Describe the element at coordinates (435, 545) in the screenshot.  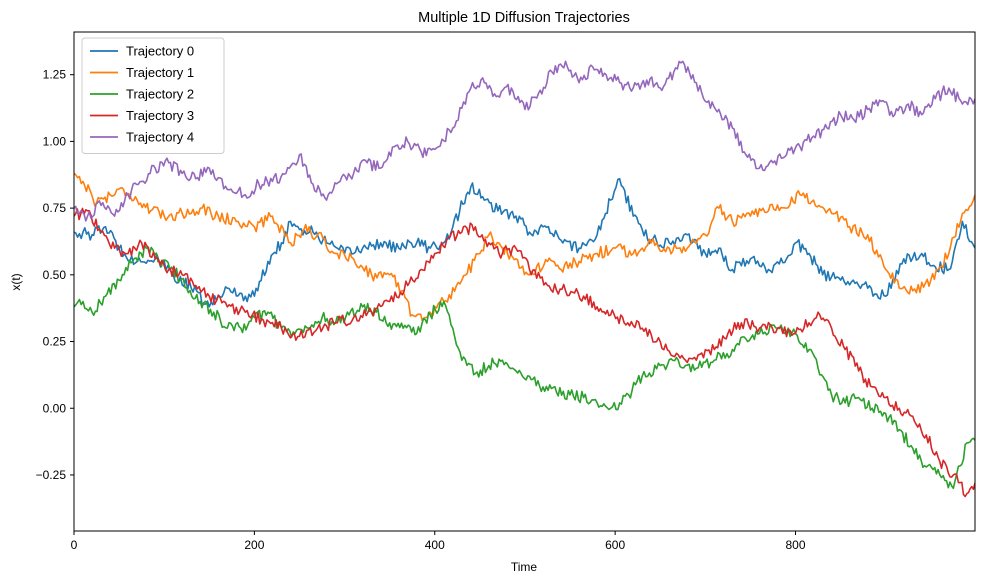
I see `x-tick-label: 400` at that location.